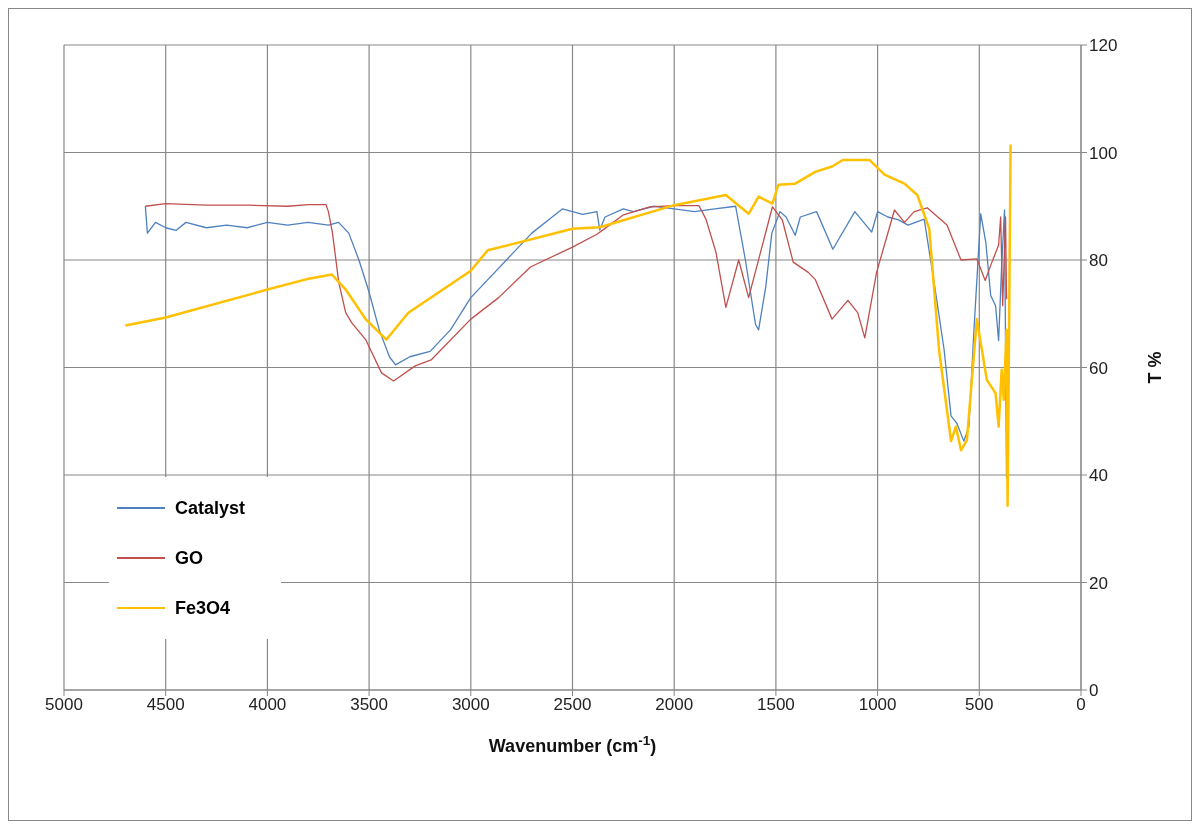  Describe the element at coordinates (775, 705) in the screenshot. I see `x-tick-label: 1500` at that location.